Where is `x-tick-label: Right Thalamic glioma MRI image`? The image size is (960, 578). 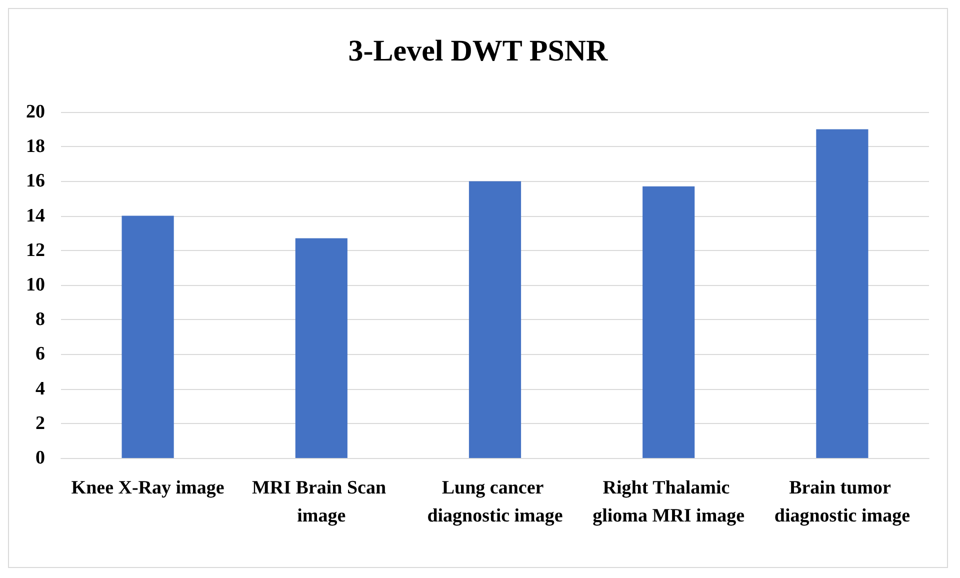 x-tick-label: Right Thalamic glioma MRI image is located at coordinates (668, 502).